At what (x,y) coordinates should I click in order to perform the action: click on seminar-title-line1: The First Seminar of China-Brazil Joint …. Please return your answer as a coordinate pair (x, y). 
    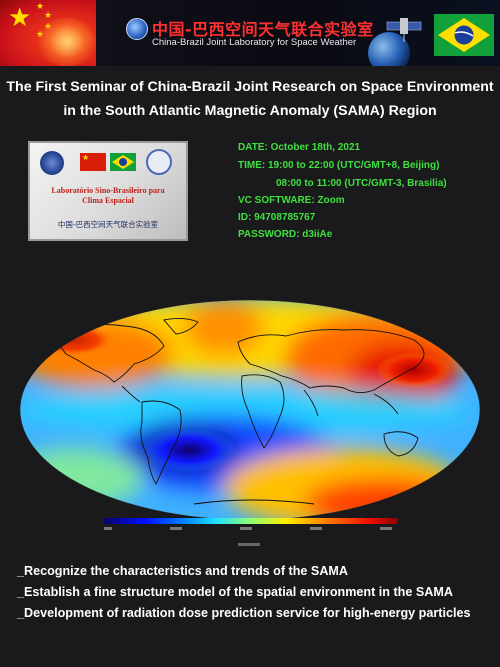
    Looking at the image, I should click on (250, 87).